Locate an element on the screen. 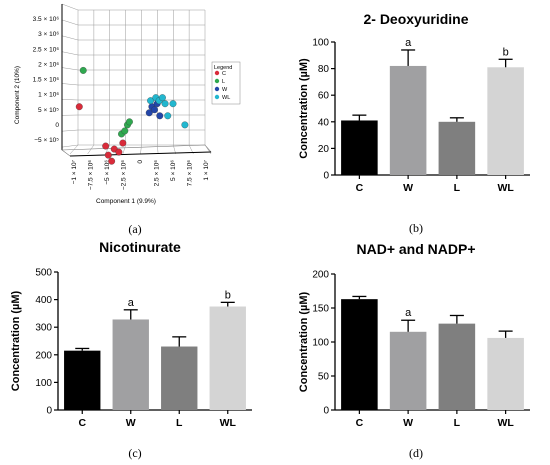 The height and width of the screenshot is (465, 550). legend-label-W: W is located at coordinates (225, 90).